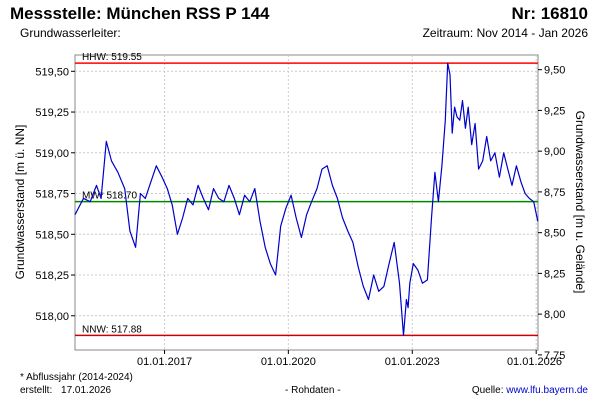  Describe the element at coordinates (554, 71) in the screenshot. I see `y2-tick-label: 9,50` at that location.